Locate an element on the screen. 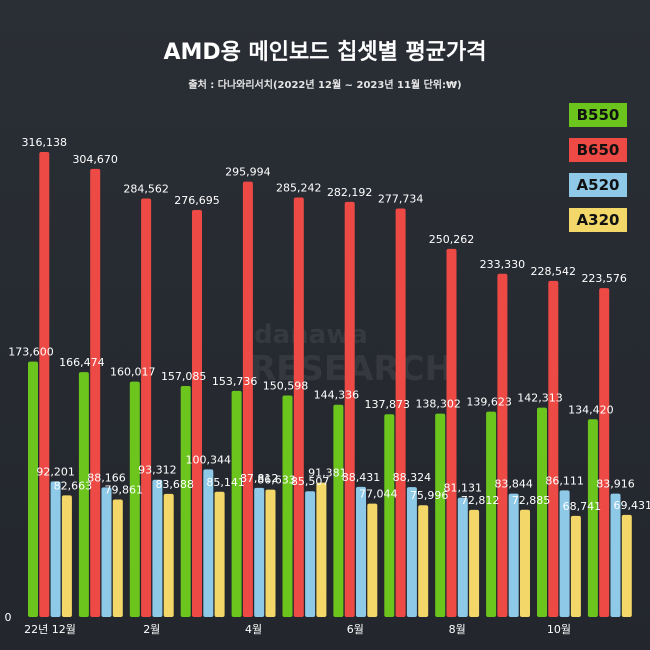 The width and height of the screenshot is (650, 650). data-label-a320-6: 77,044 is located at coordinates (378, 494).